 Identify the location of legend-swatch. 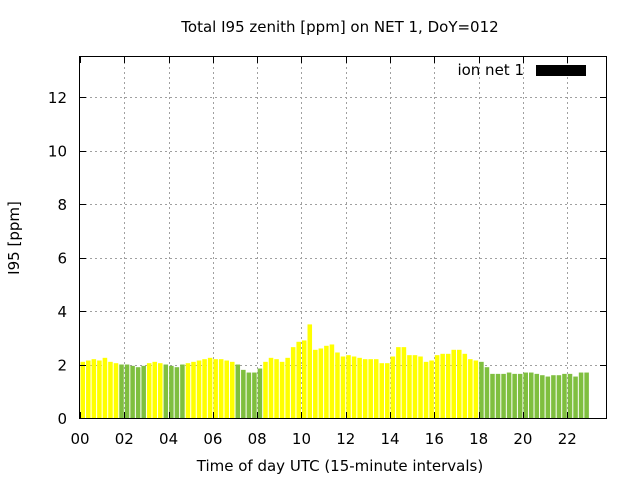
(561, 70).